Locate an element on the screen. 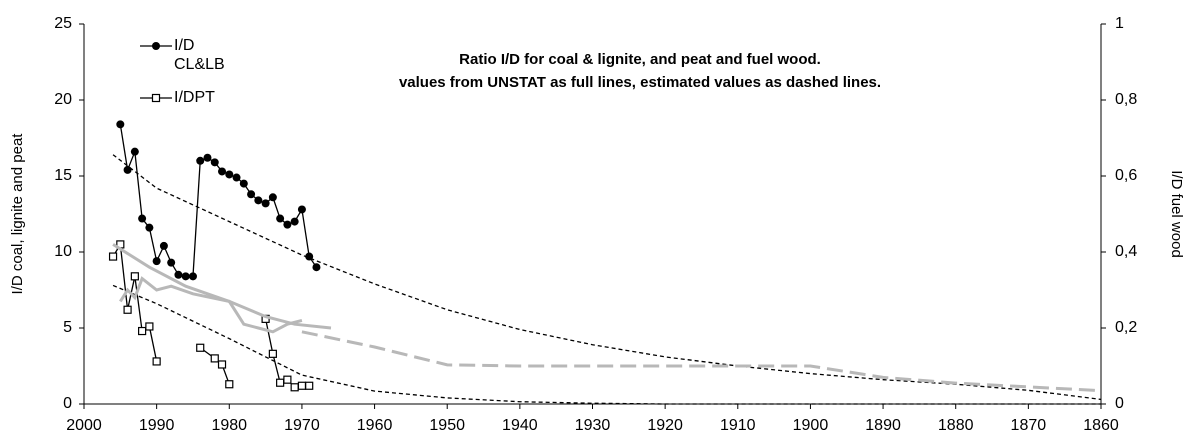 This screenshot has height=445, width=1191. x-tick-label: 2000 is located at coordinates (84, 425).